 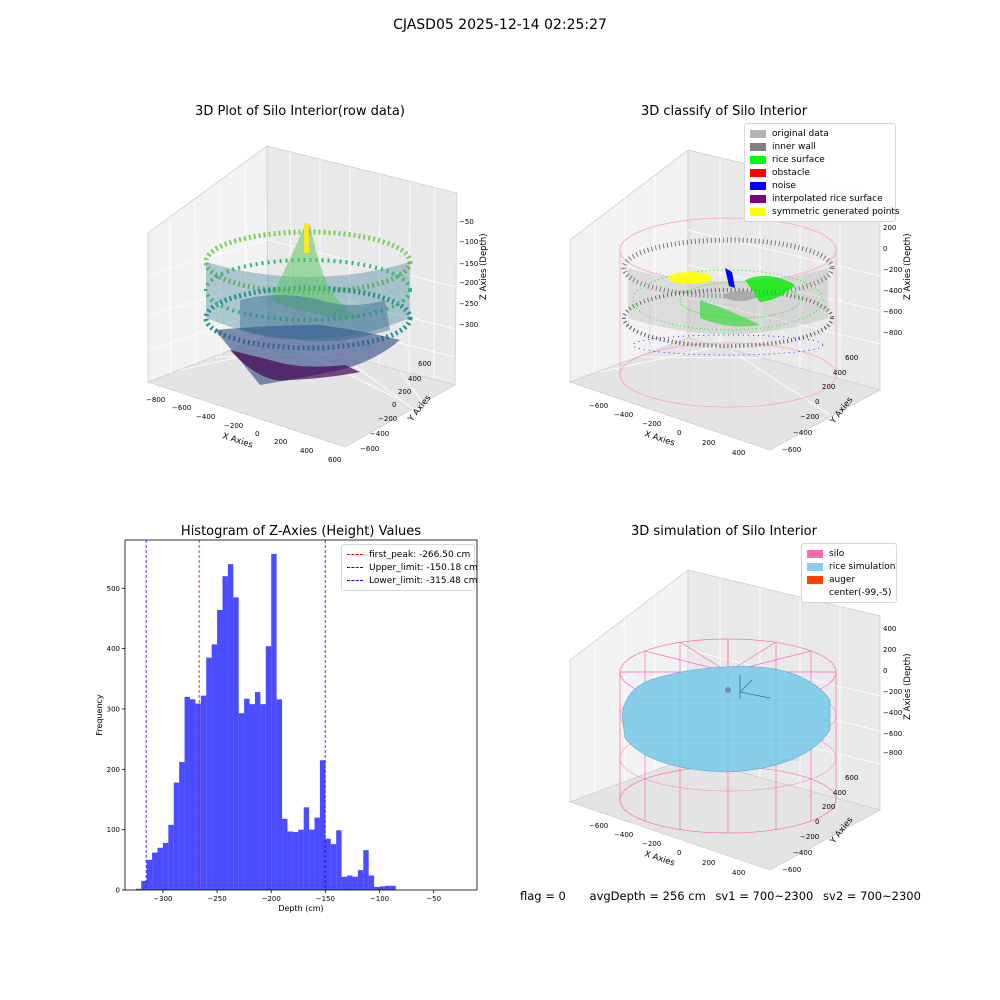 I want to click on legend-line, so click(x=355, y=580).